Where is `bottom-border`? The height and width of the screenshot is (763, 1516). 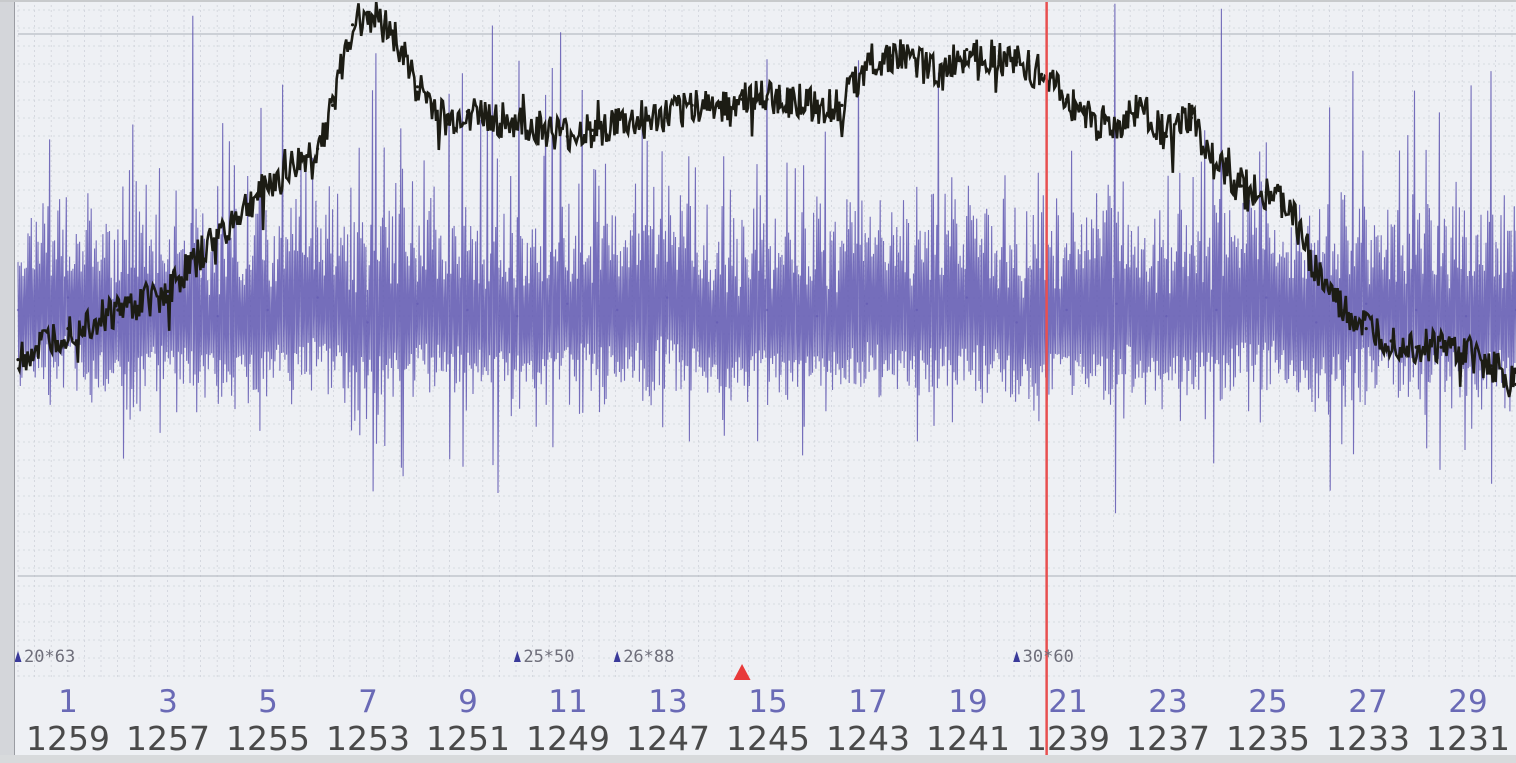 bottom-border is located at coordinates (758, 759).